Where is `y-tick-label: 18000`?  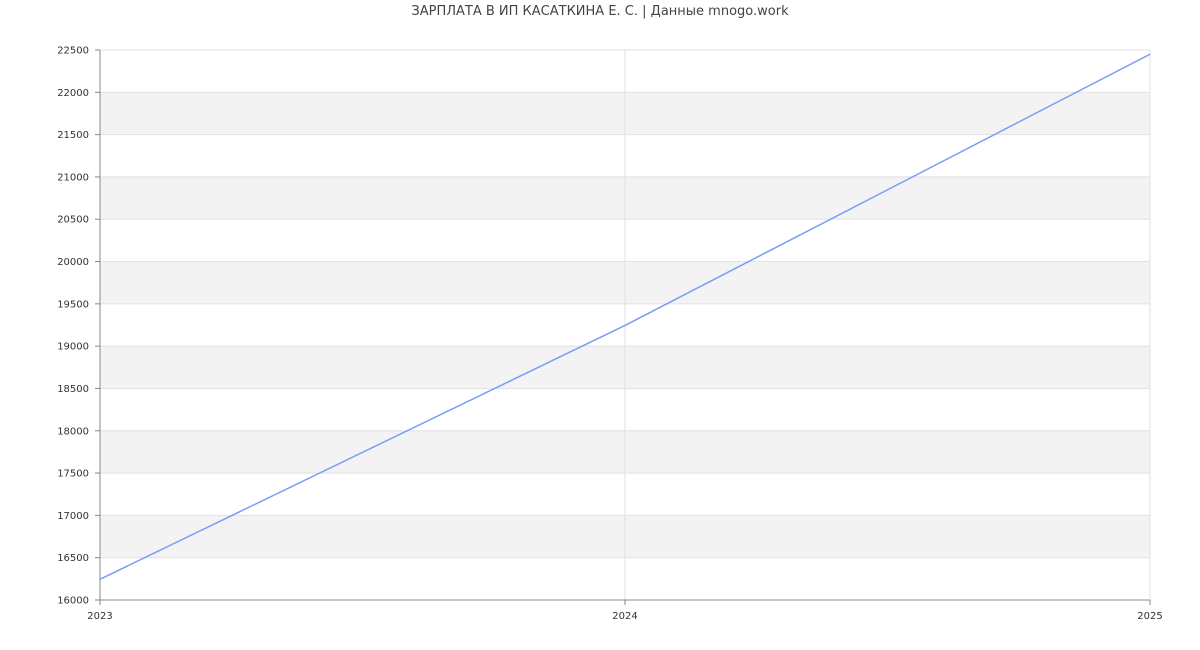
y-tick-label: 18000 is located at coordinates (73, 431).